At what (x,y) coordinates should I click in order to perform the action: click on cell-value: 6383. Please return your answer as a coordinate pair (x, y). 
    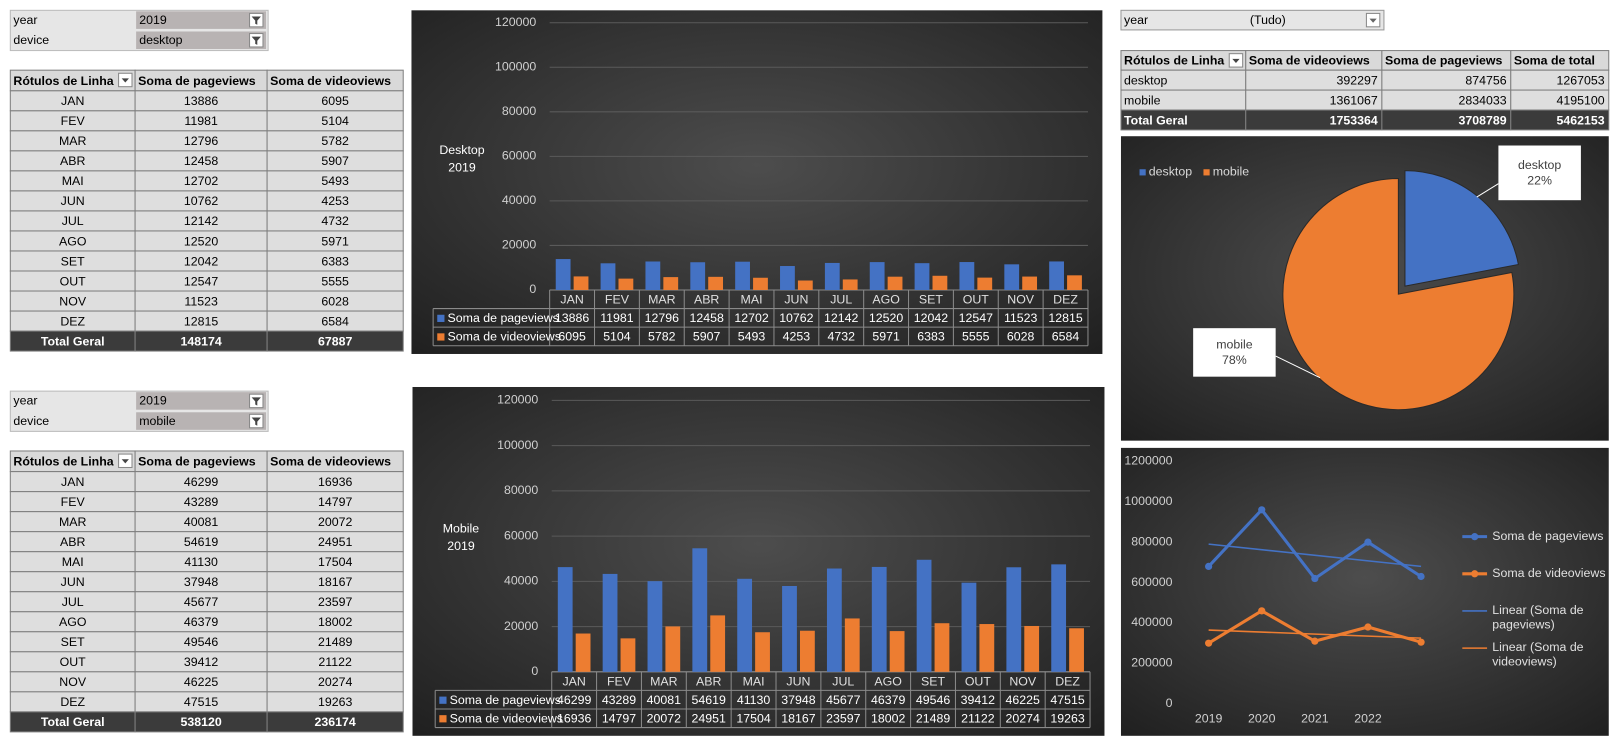
    Looking at the image, I should click on (335, 261).